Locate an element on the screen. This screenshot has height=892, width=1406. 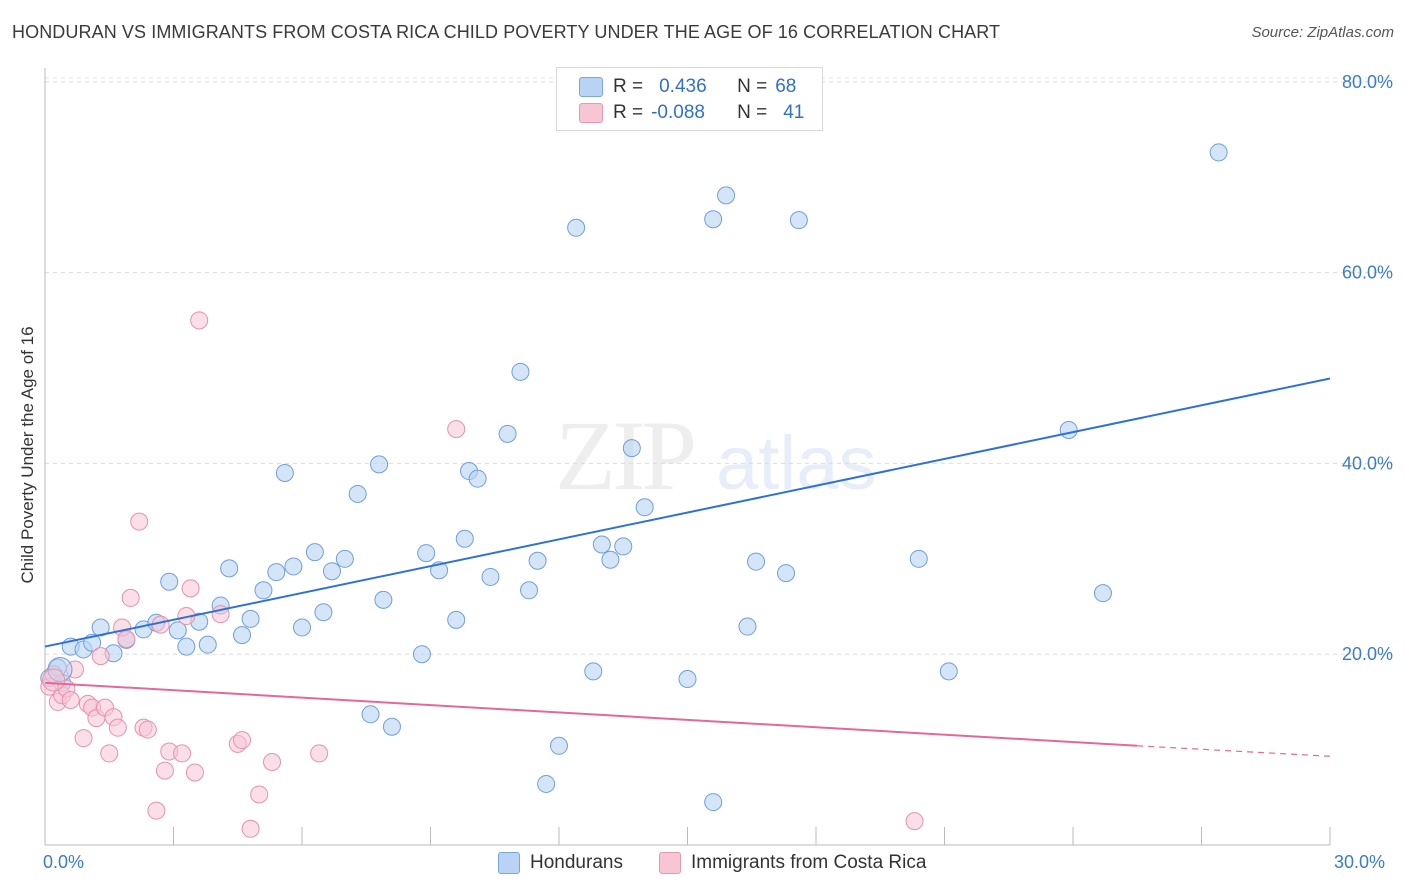
honduran-point-large is located at coordinates (60, 669).